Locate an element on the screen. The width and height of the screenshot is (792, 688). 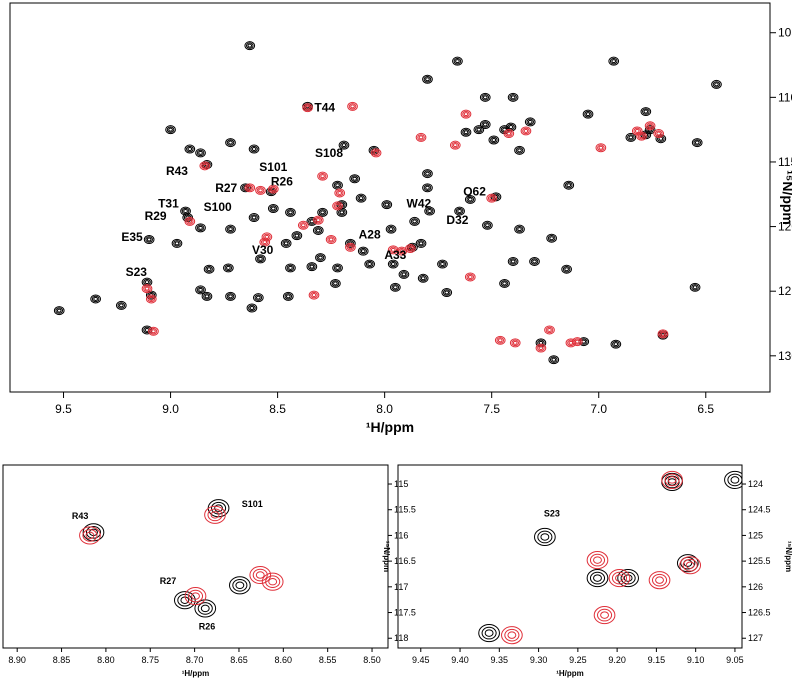
peak-label: V30 is located at coordinates (263, 250).